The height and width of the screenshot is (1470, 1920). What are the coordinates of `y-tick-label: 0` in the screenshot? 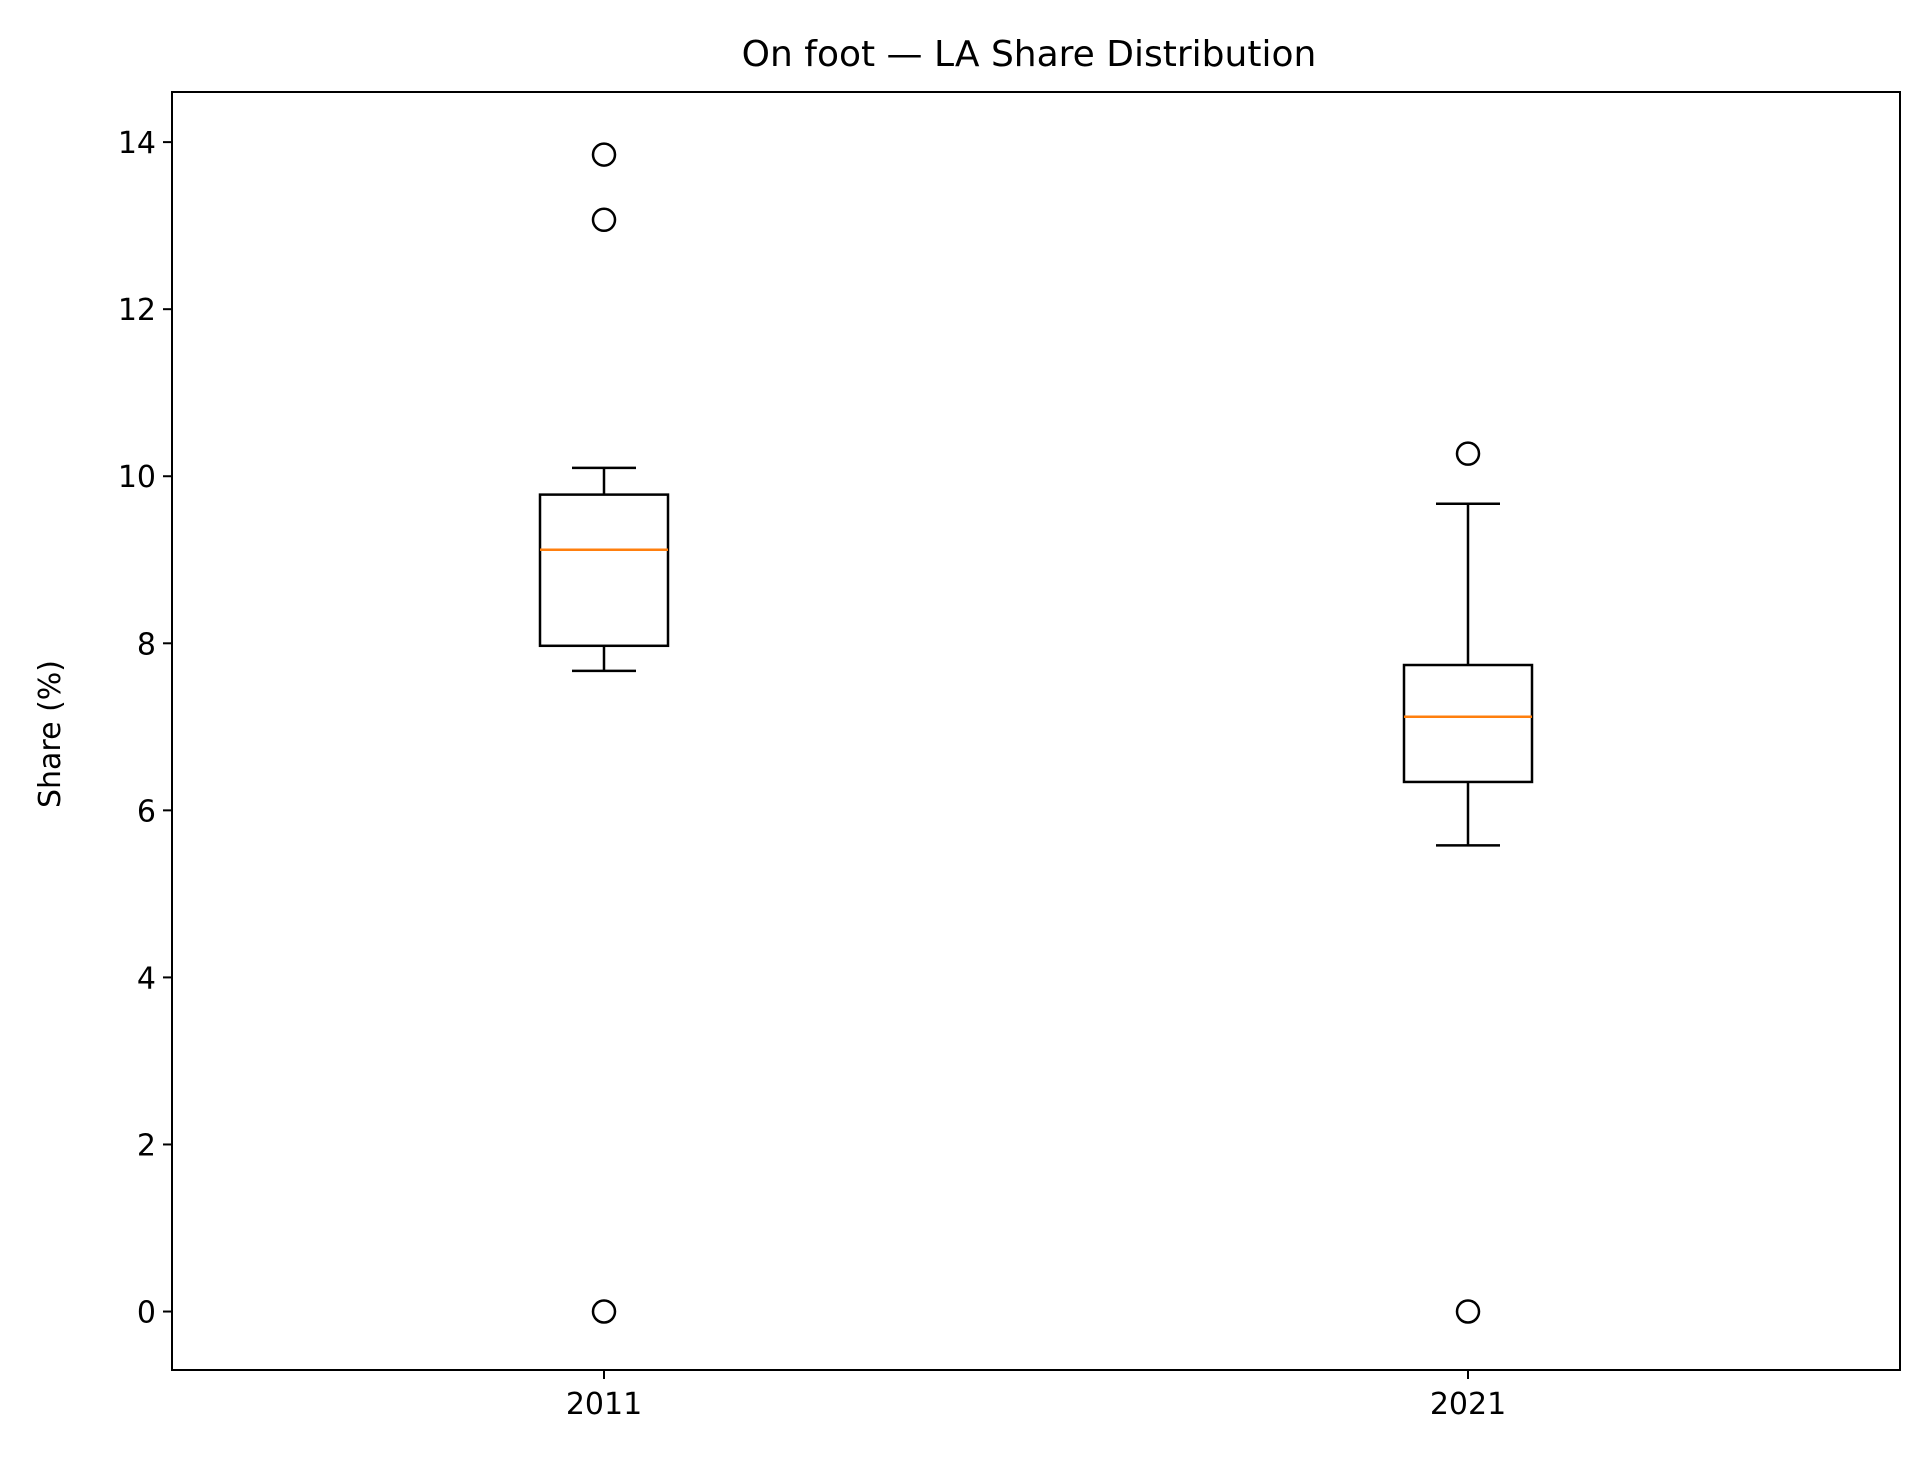 It's located at (146, 1313).